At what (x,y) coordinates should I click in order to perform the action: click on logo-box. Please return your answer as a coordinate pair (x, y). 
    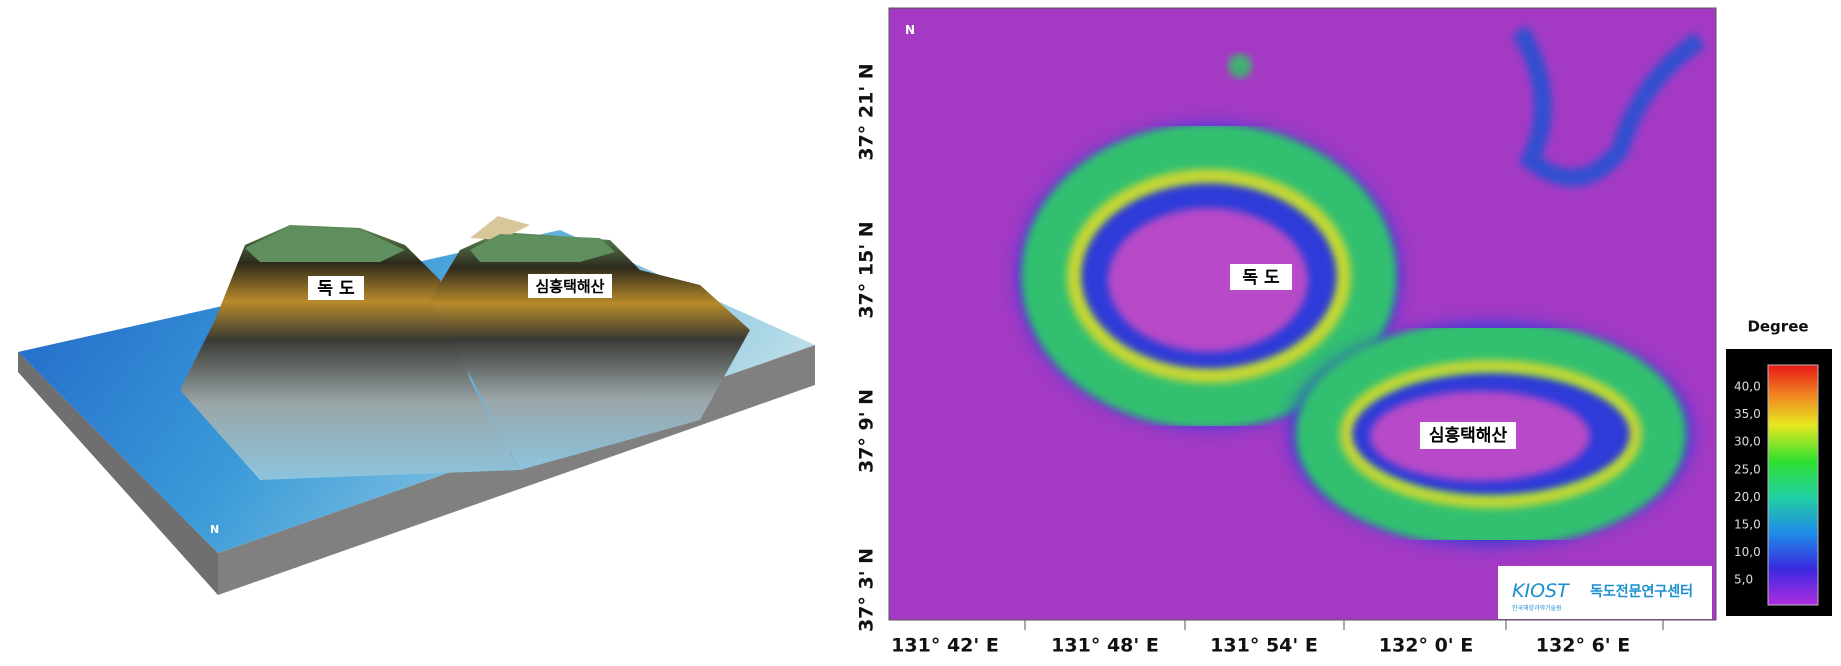
    Looking at the image, I should click on (1605, 592).